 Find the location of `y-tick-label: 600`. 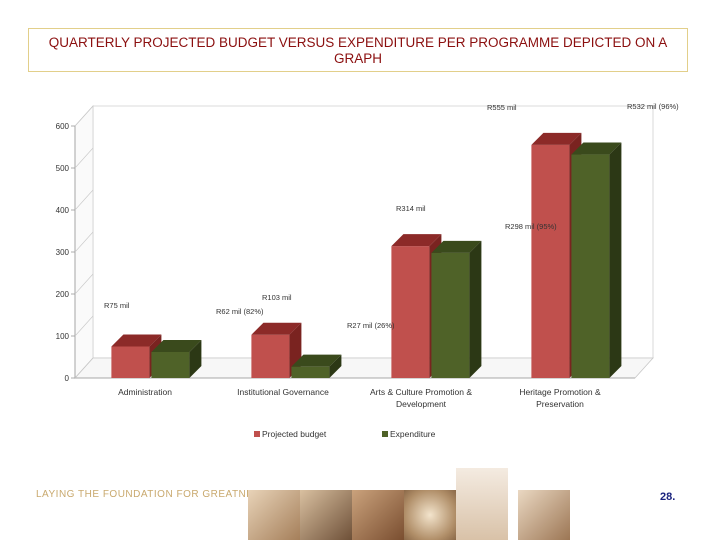

y-tick-label: 600 is located at coordinates (63, 126).